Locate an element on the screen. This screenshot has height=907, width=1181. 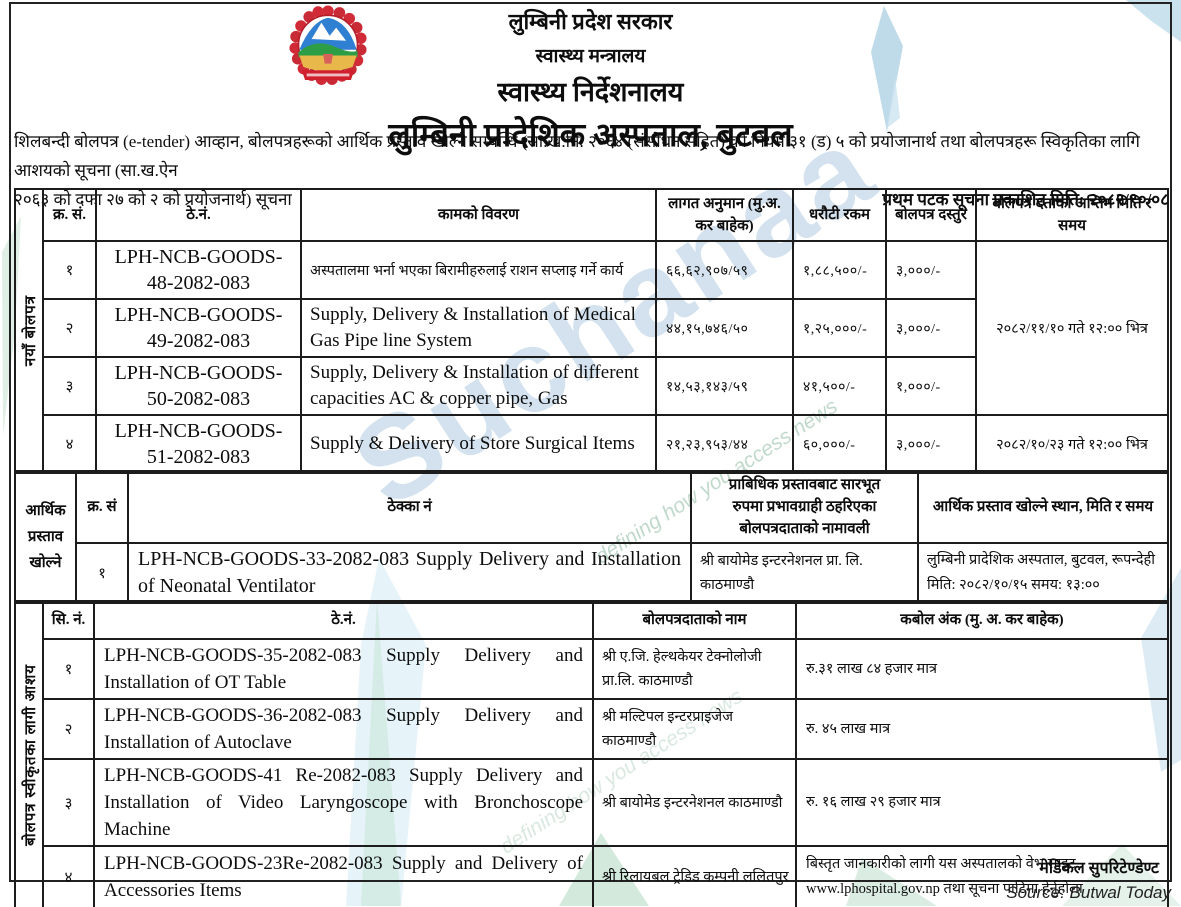
col-header-venue: आर्थिक प्रस्ताव खोल्ने स्थान, मिति र समय is located at coordinates (1043, 507).